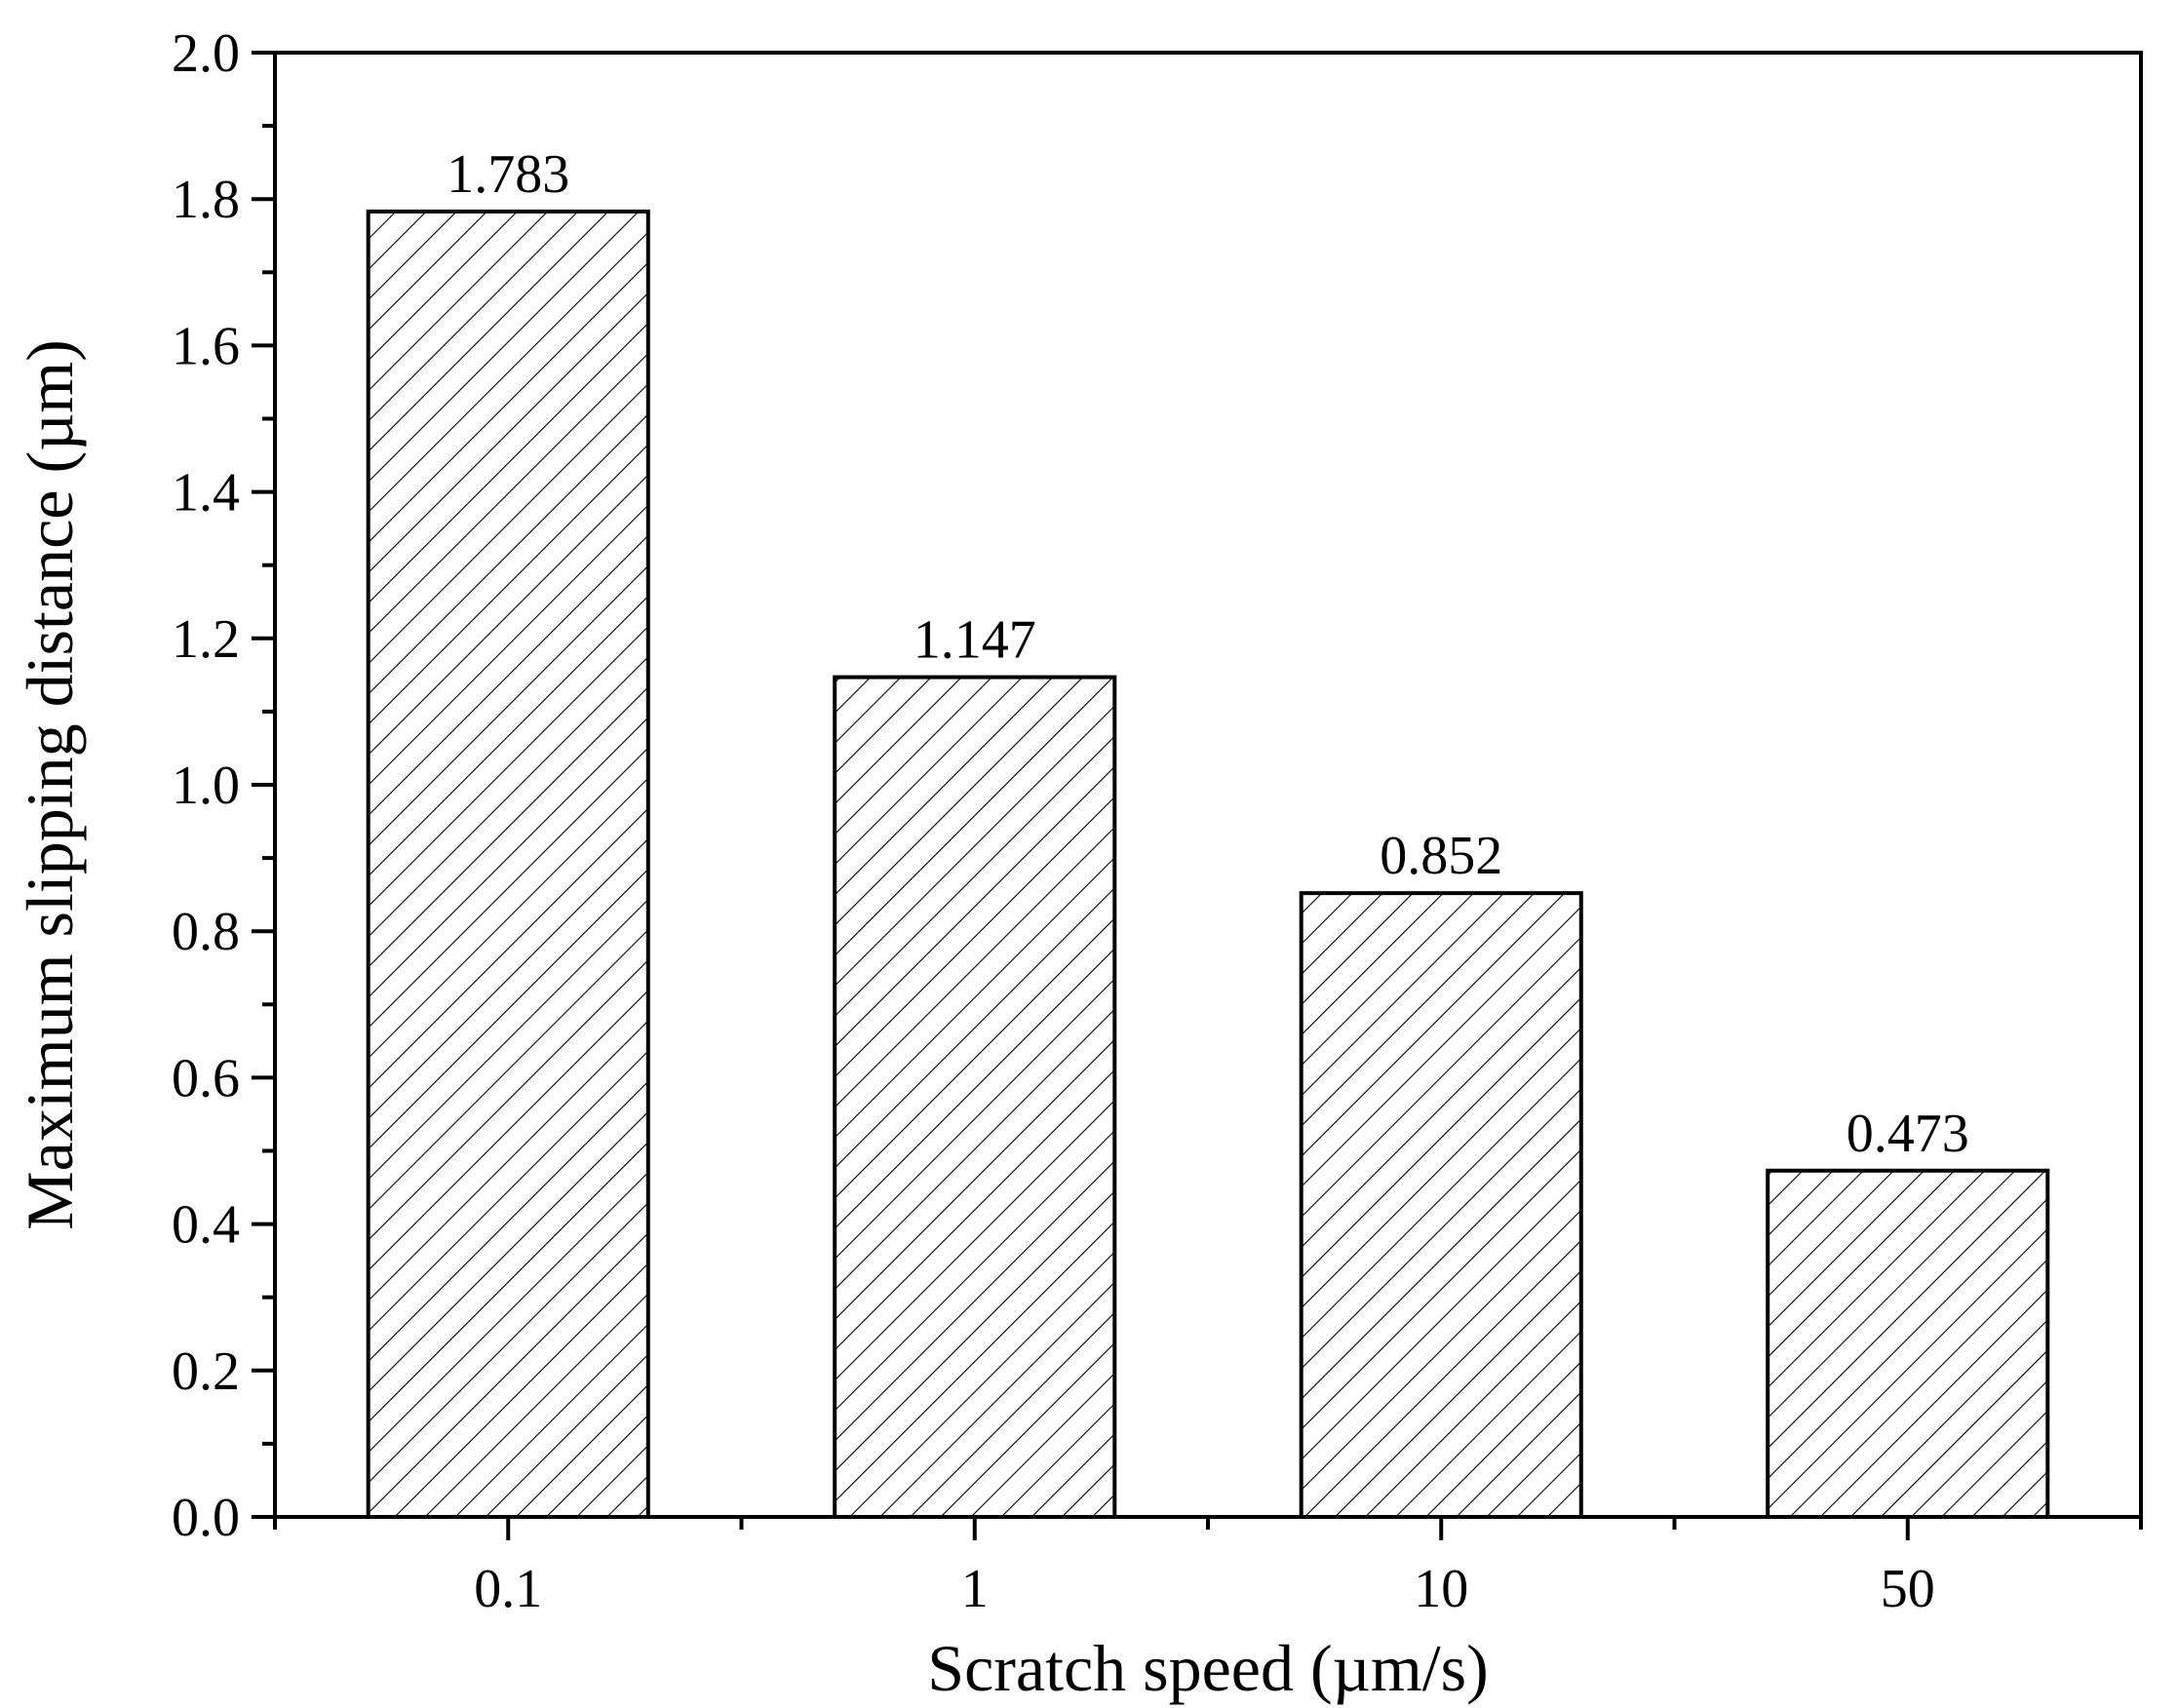  What do you see at coordinates (206, 786) in the screenshot?
I see `y-tick-label: 1.0` at bounding box center [206, 786].